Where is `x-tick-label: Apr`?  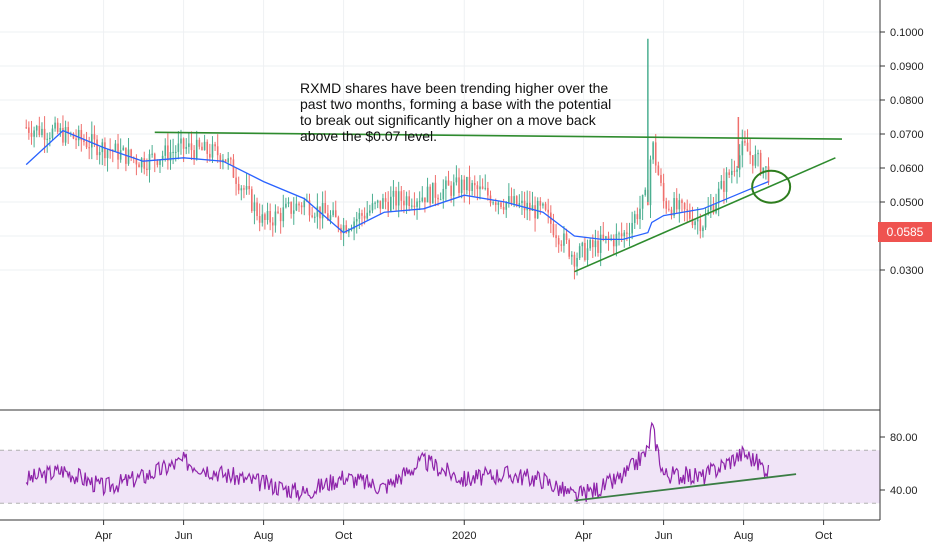
x-tick-label: Apr is located at coordinates (583, 536).